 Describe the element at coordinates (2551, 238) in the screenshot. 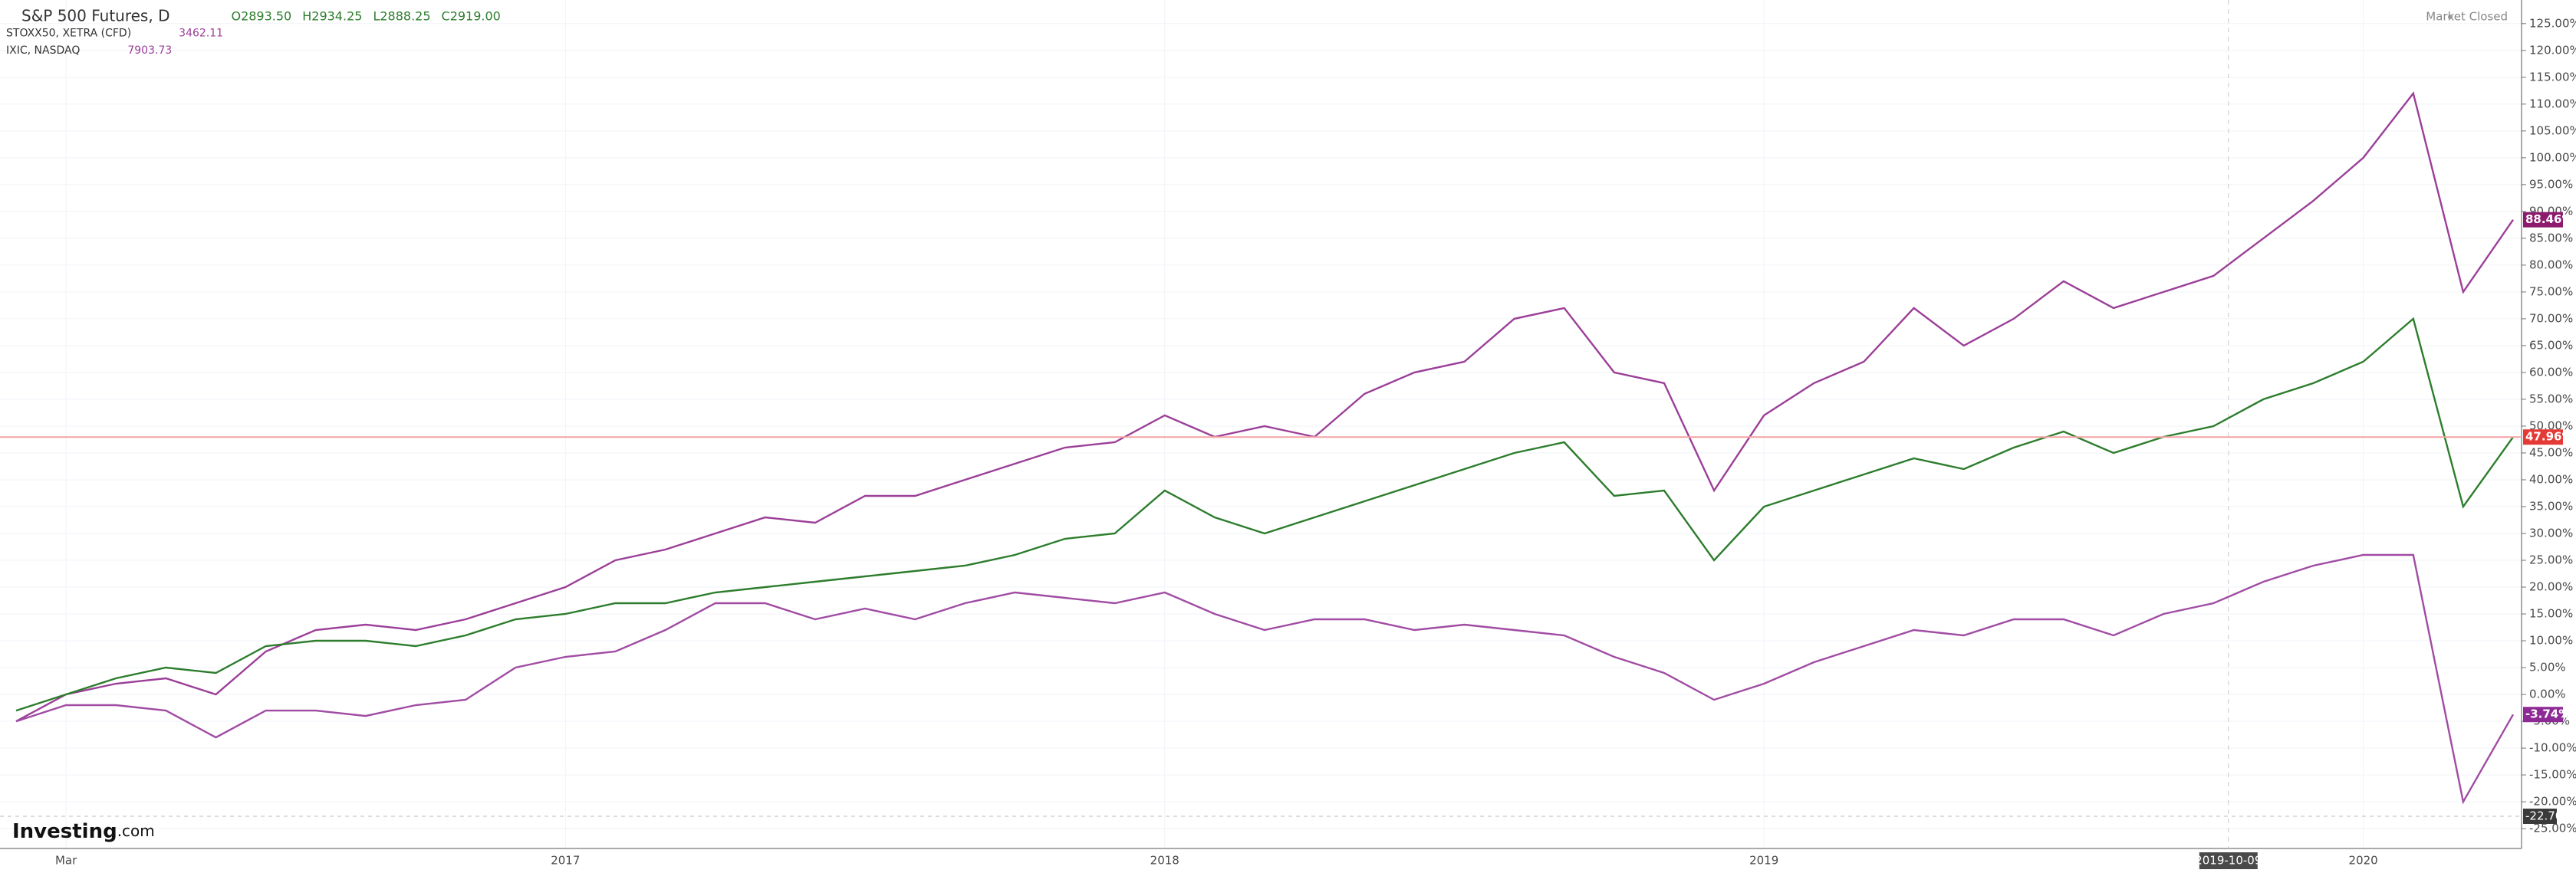

I see `y-tick-label: 85.00%` at that location.